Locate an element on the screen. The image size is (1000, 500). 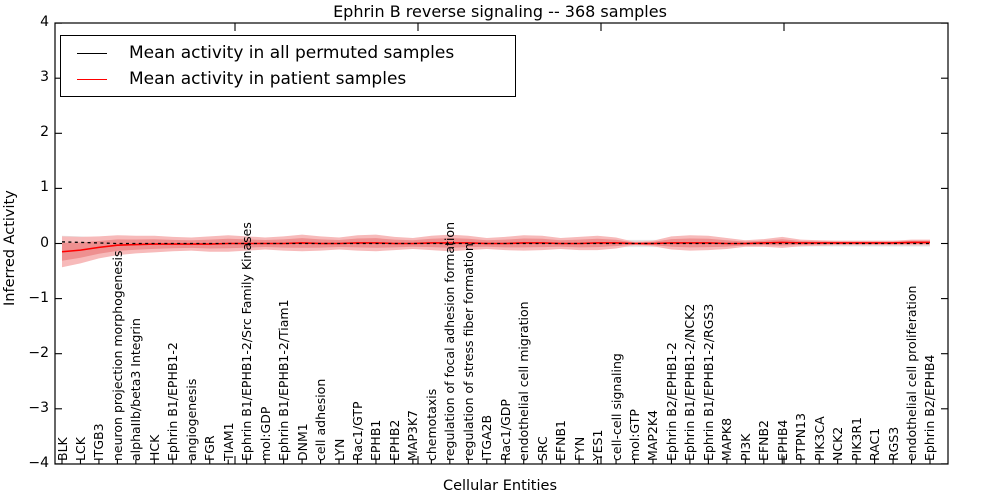
x-tick-label: SRC is located at coordinates (542, 448).